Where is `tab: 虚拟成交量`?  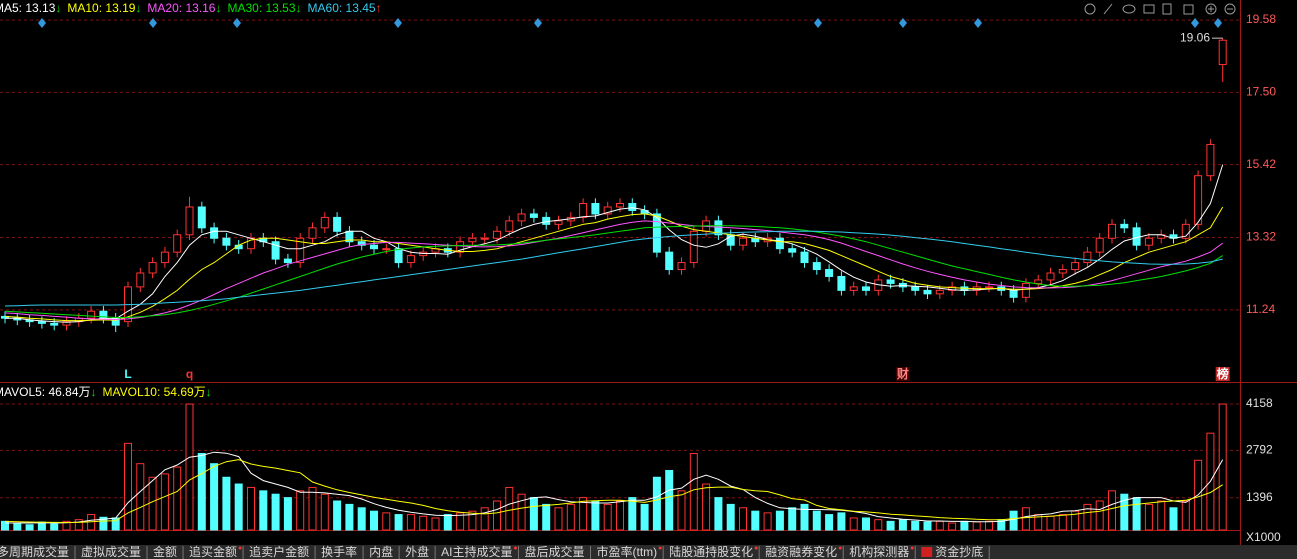
tab: 虚拟成交量 is located at coordinates (111, 551).